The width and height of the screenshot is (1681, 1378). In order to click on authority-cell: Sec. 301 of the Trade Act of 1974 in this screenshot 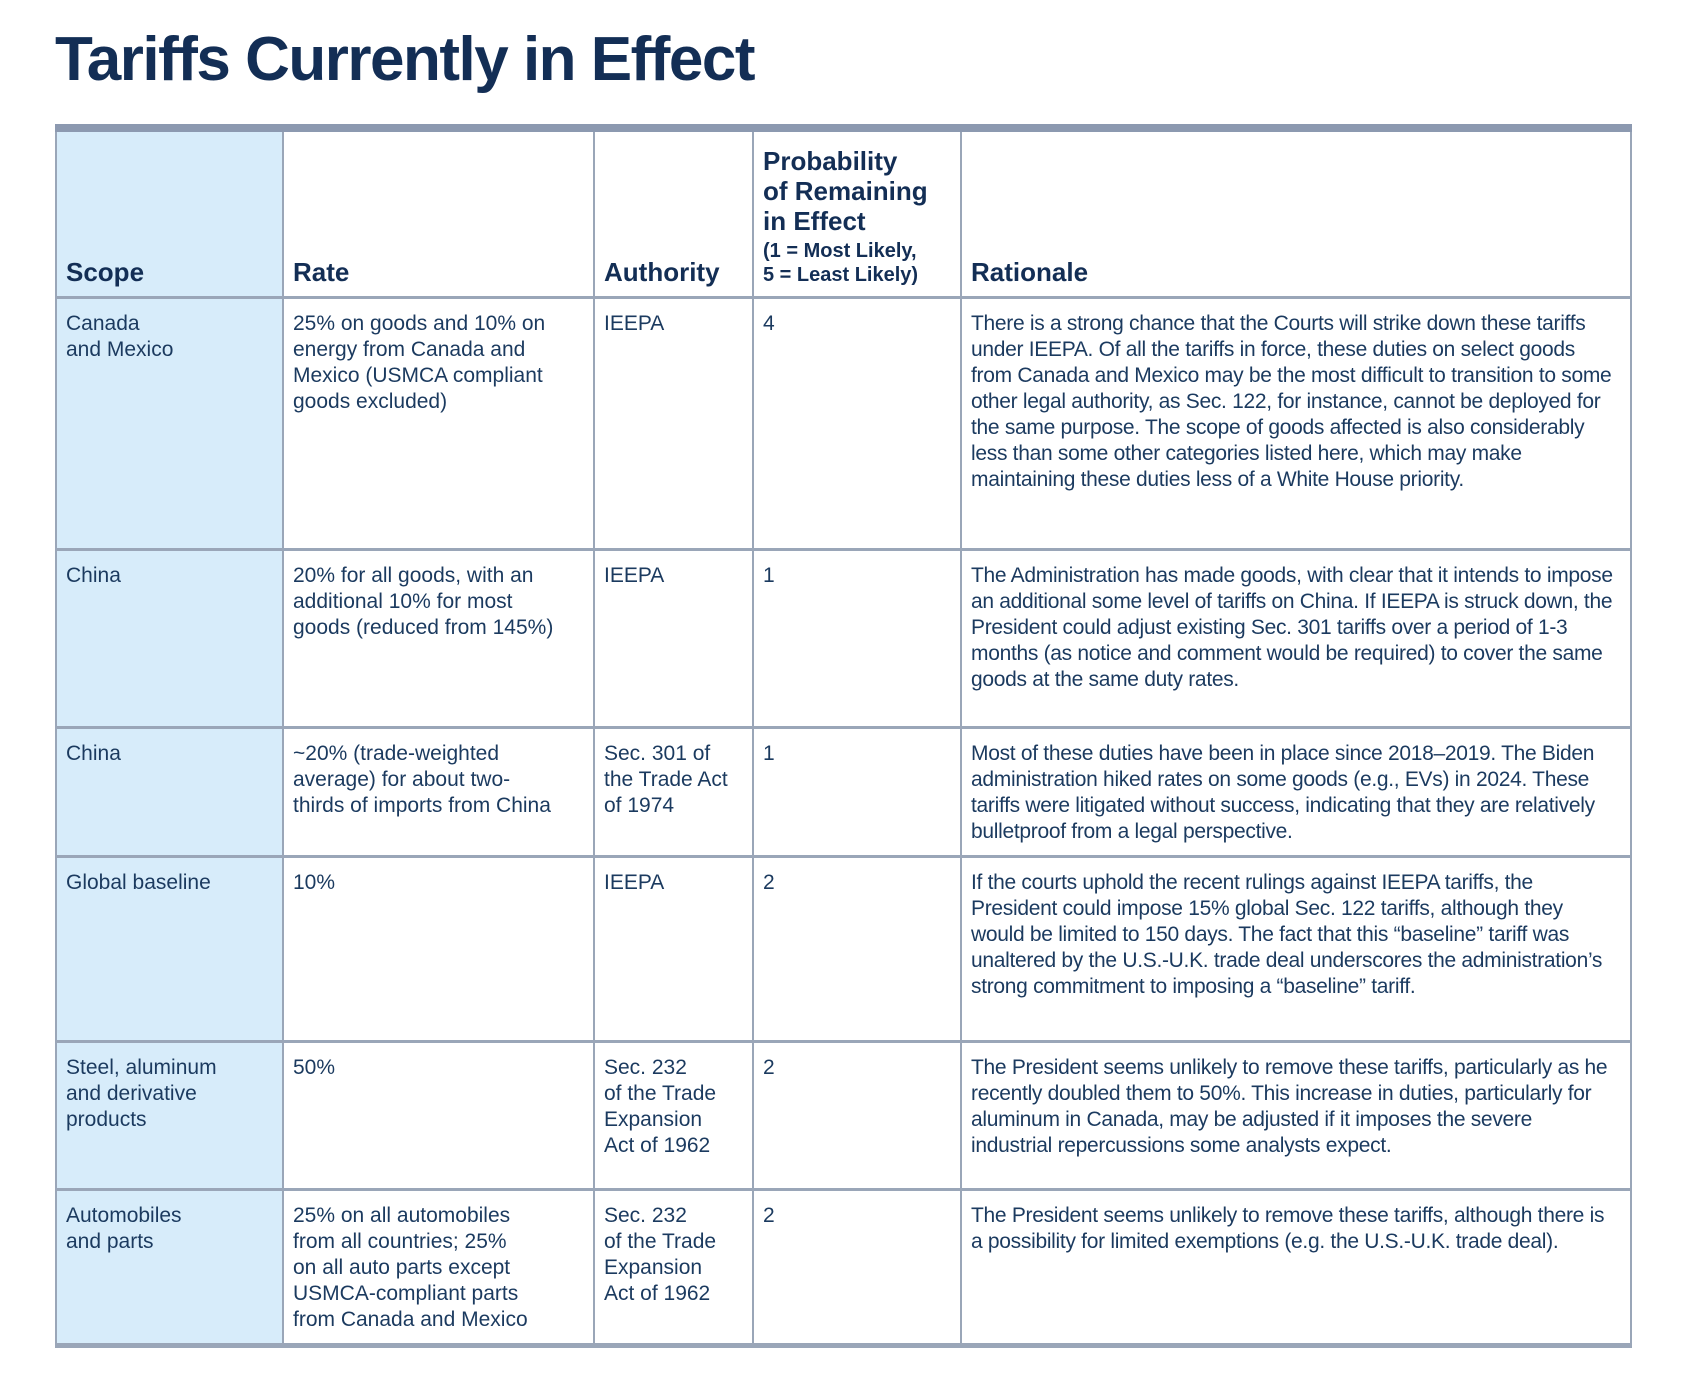, I will do `click(673, 791)`.